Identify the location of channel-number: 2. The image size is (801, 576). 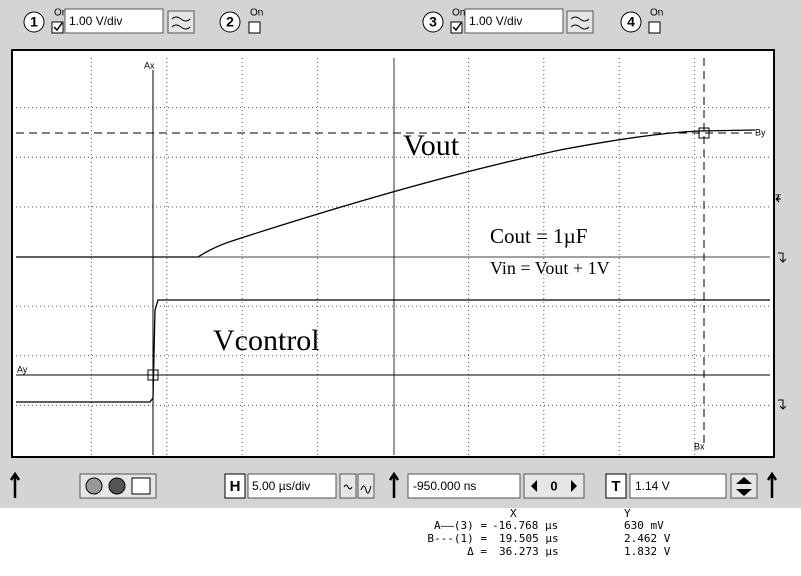
(230, 22).